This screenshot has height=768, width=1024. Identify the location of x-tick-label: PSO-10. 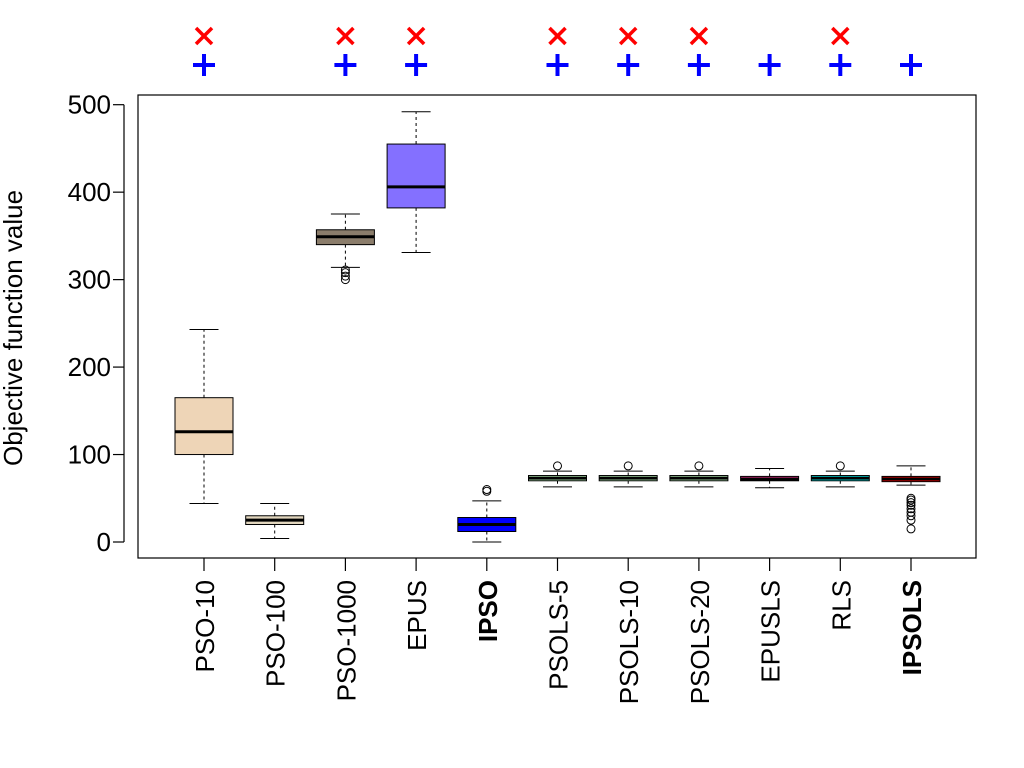
(205, 626).